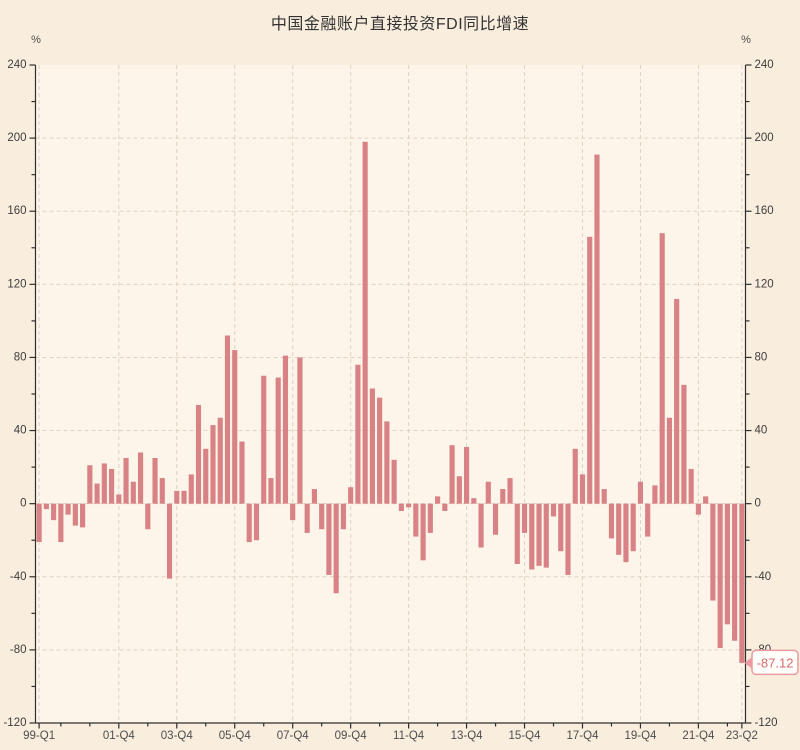 This screenshot has width=800, height=750. I want to click on bar-00-Q1, so click(68, 509).